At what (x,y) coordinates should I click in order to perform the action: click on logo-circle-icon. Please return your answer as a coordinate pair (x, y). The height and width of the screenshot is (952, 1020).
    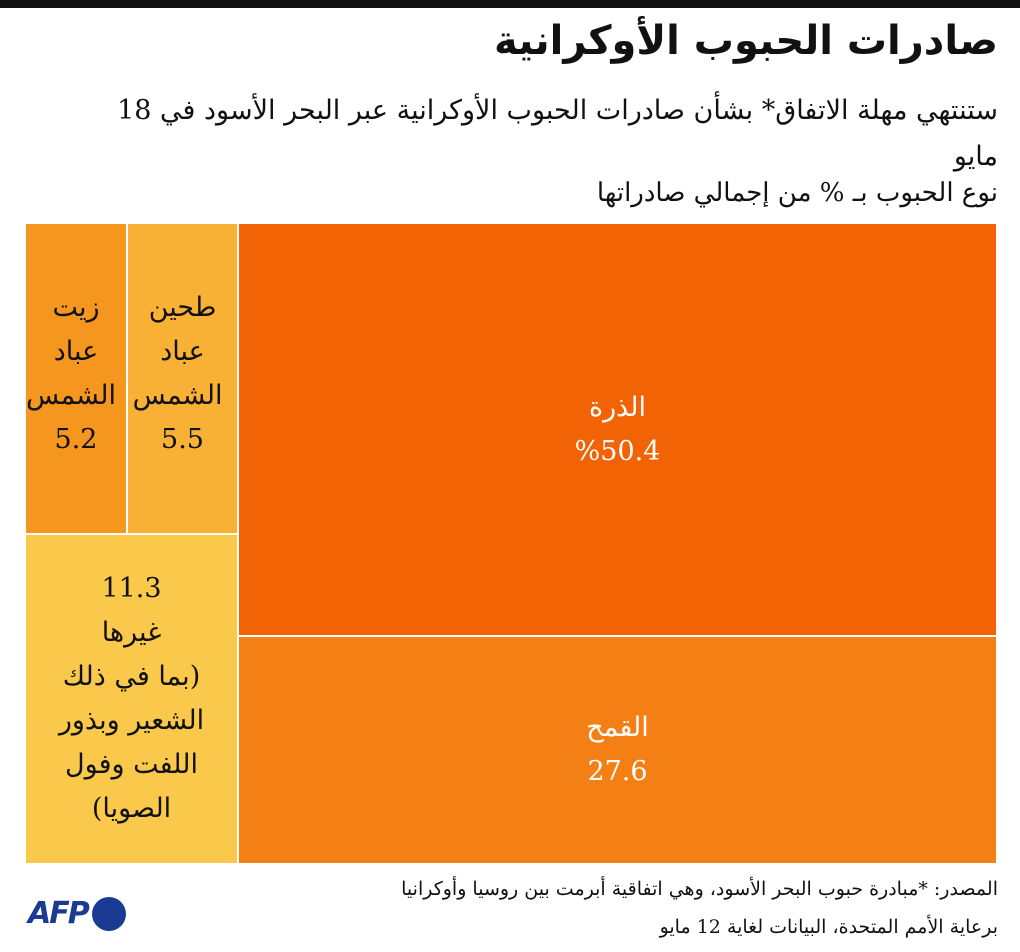
    Looking at the image, I should click on (108, 913).